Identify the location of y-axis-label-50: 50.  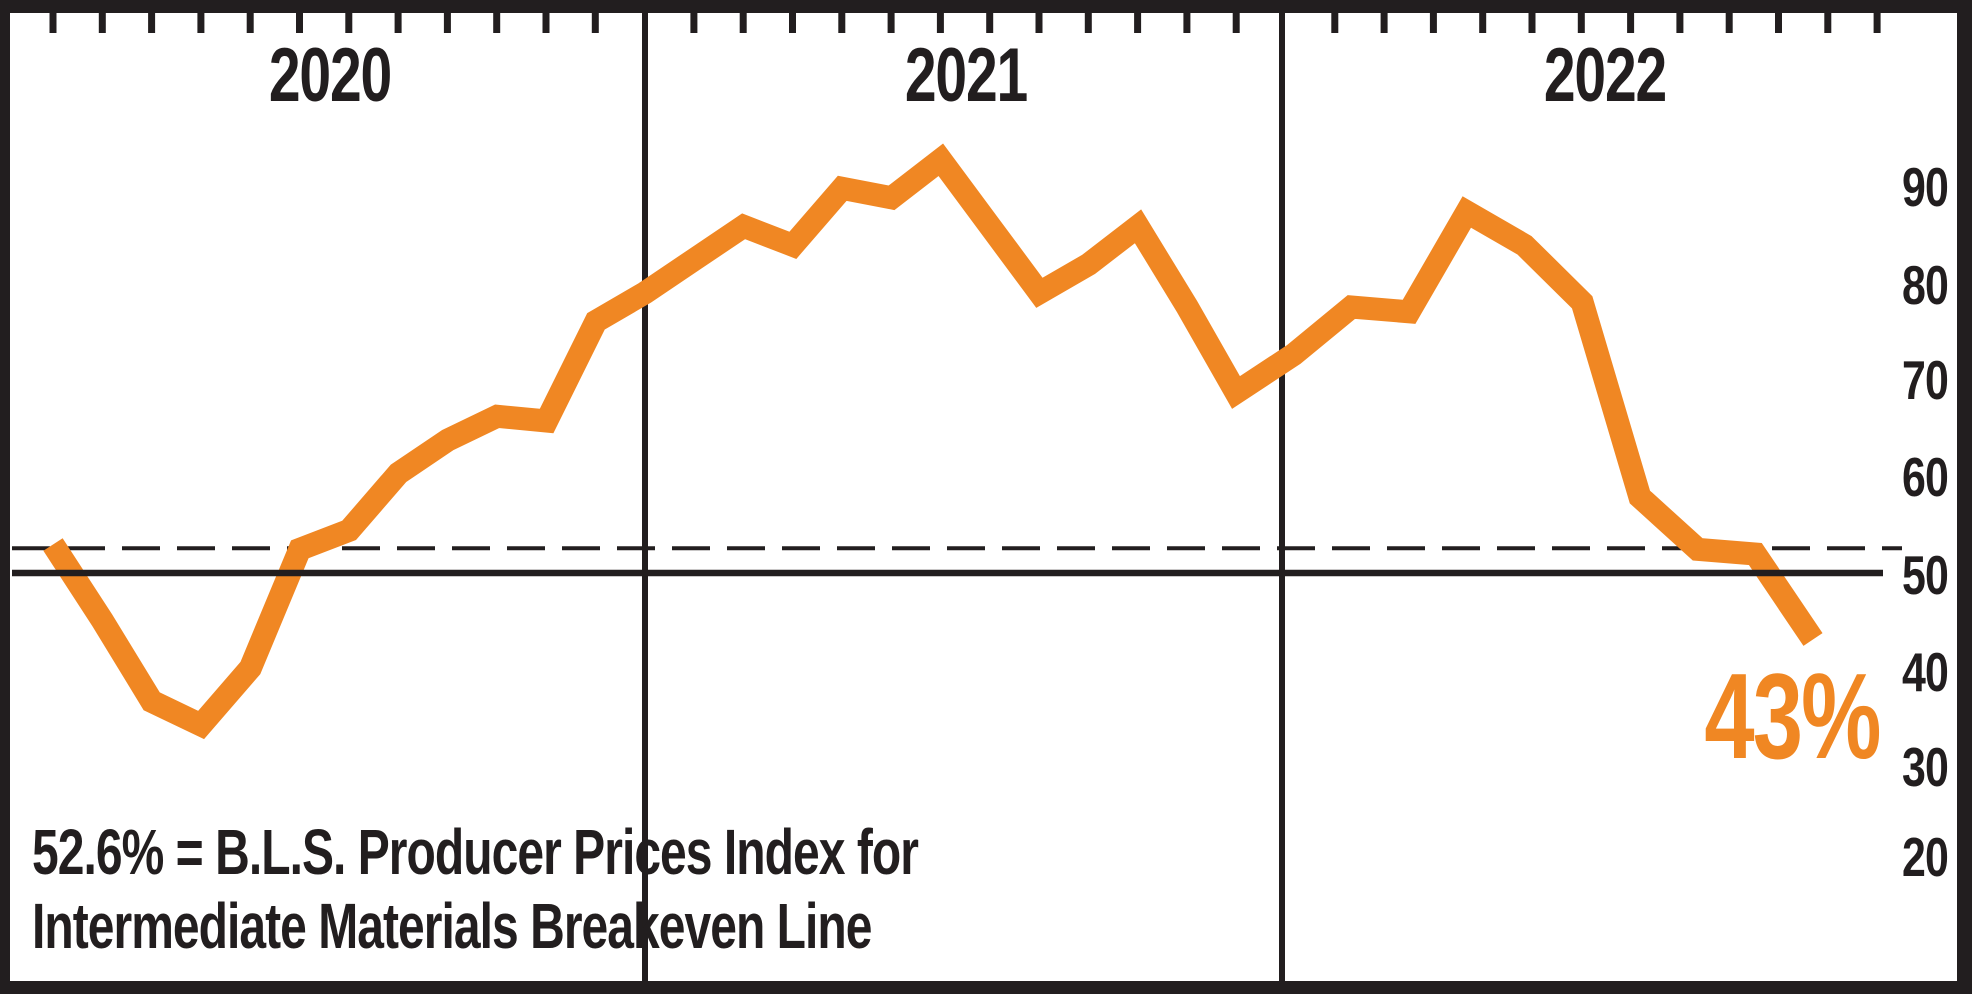
(1925, 575).